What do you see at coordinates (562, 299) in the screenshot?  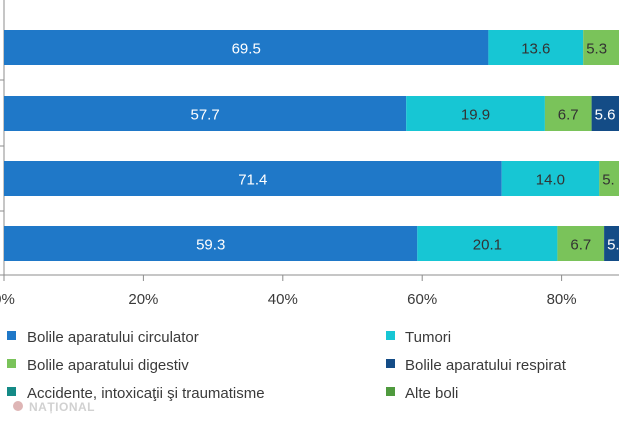 I see `x-tick-label: 80%` at bounding box center [562, 299].